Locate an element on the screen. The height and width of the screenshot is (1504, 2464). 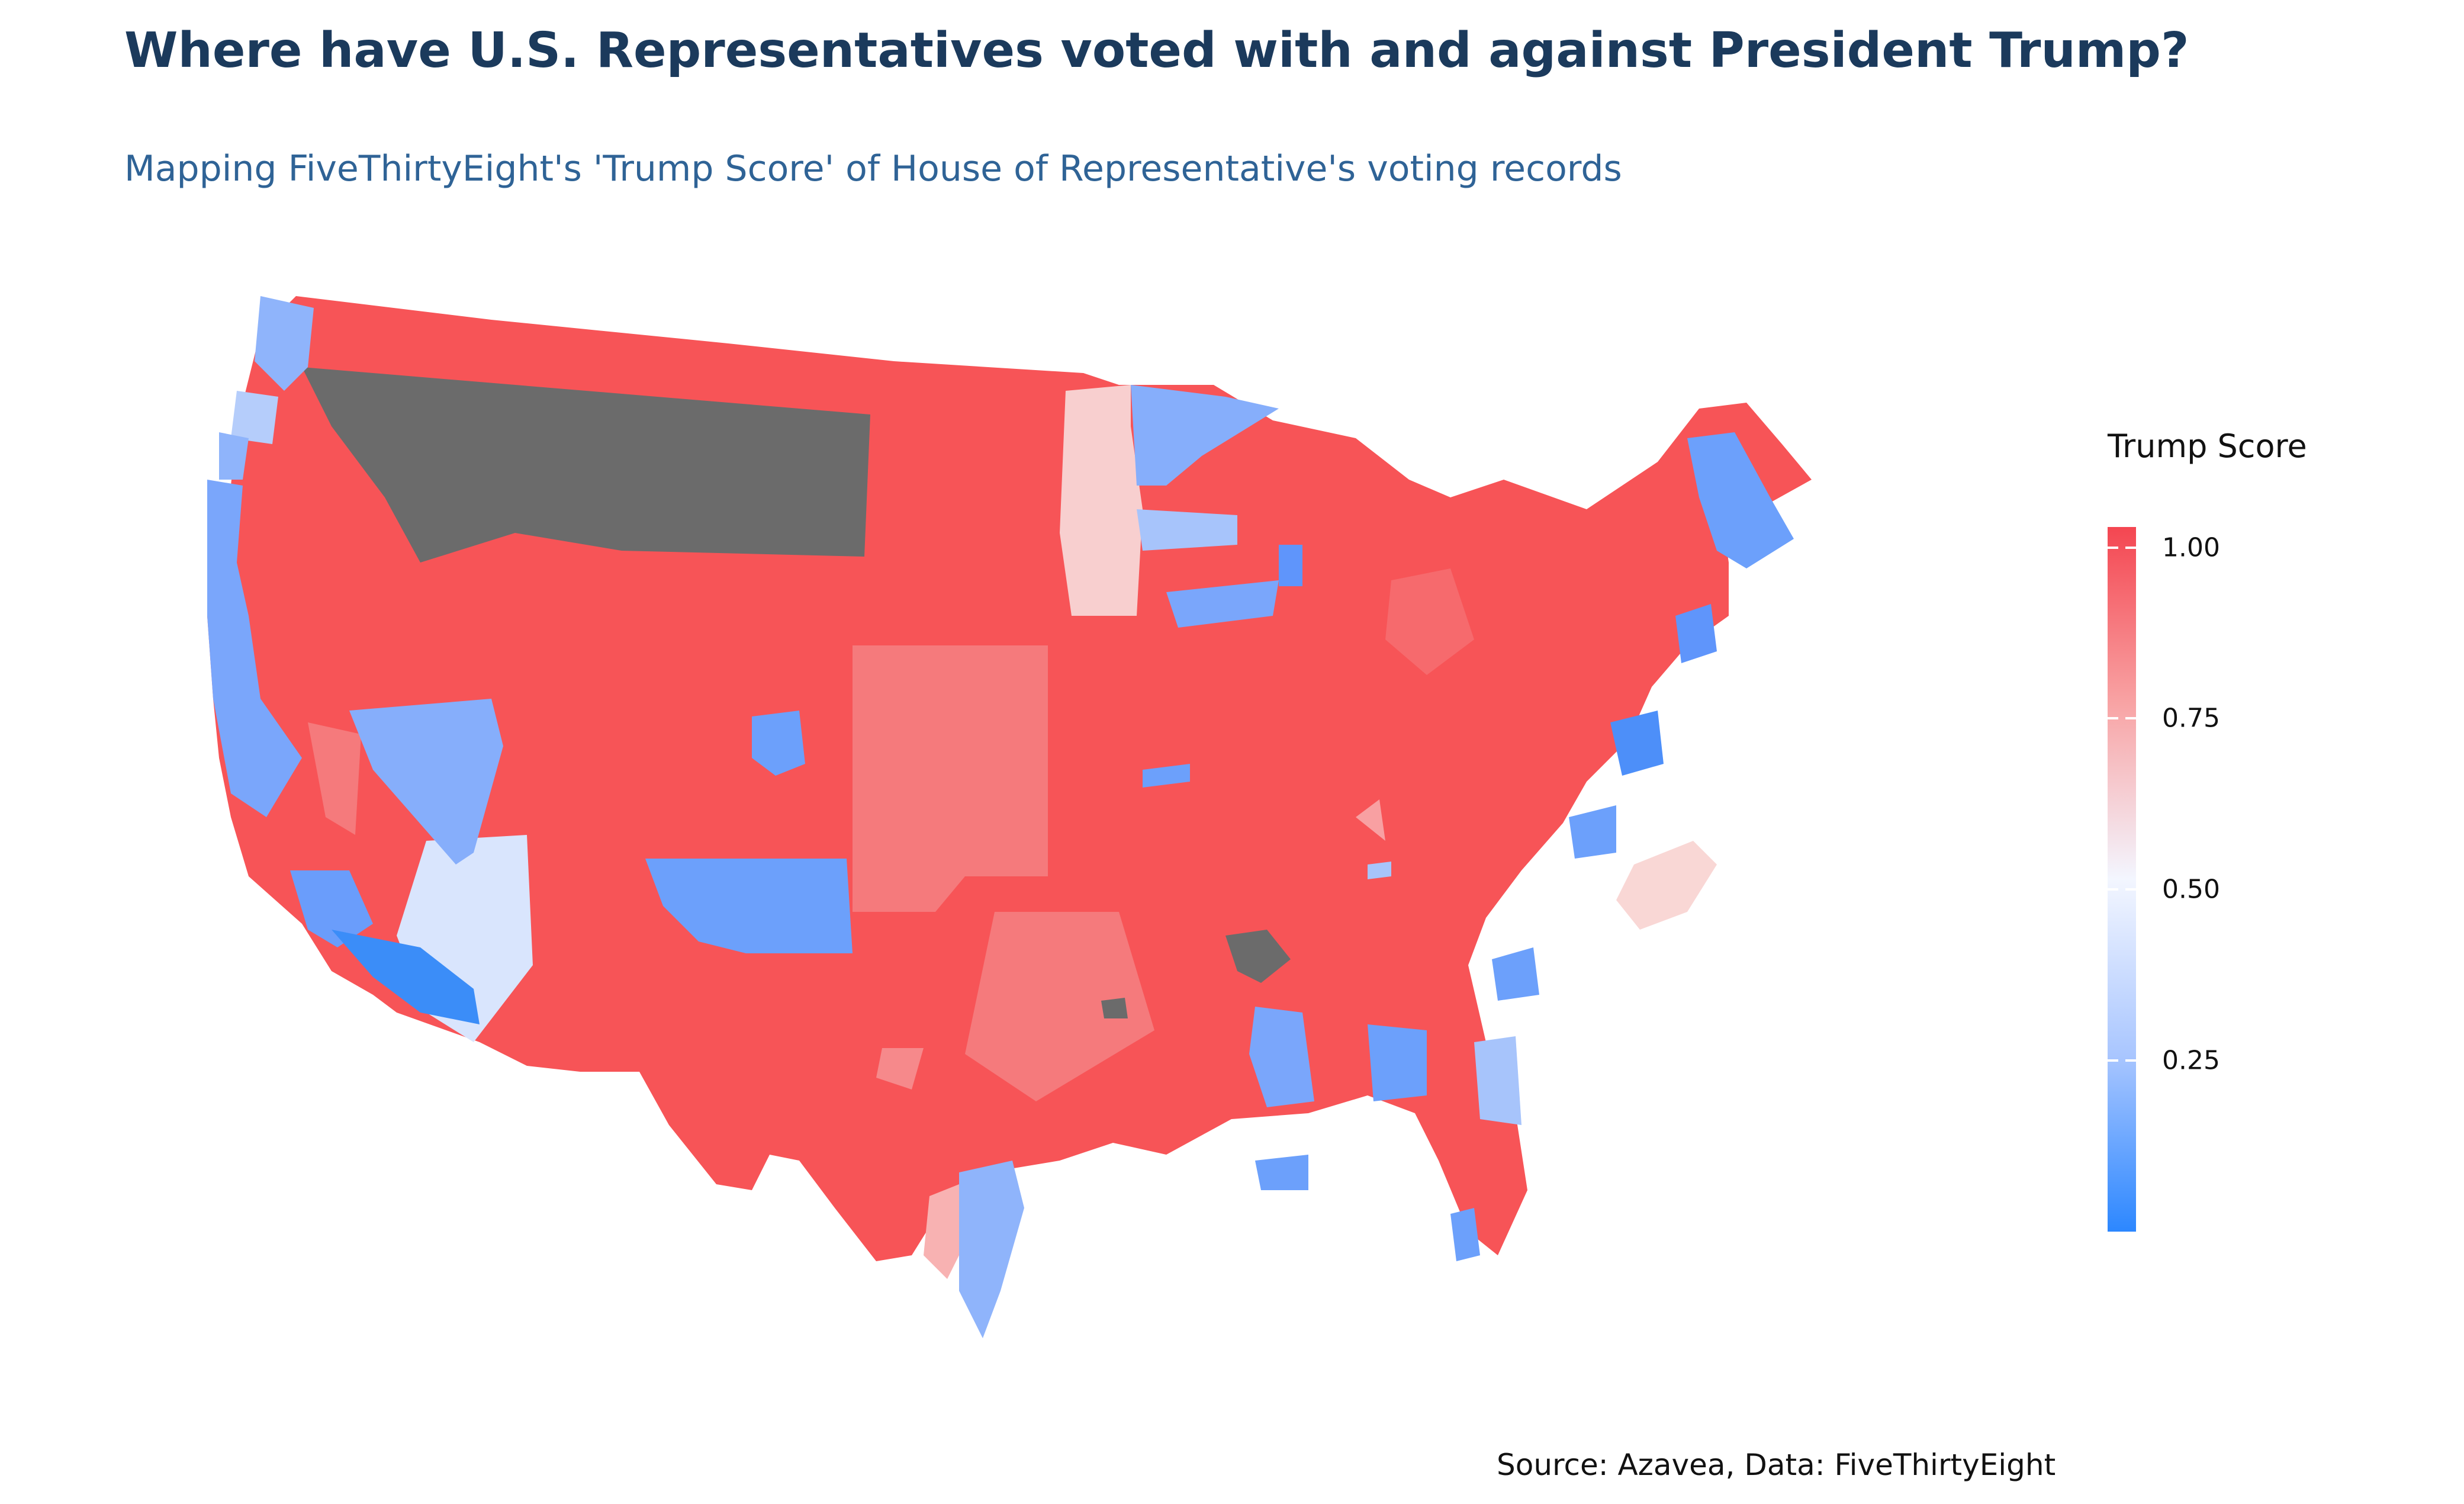
legend-tick-label: 0.25 is located at coordinates (2191, 1060).